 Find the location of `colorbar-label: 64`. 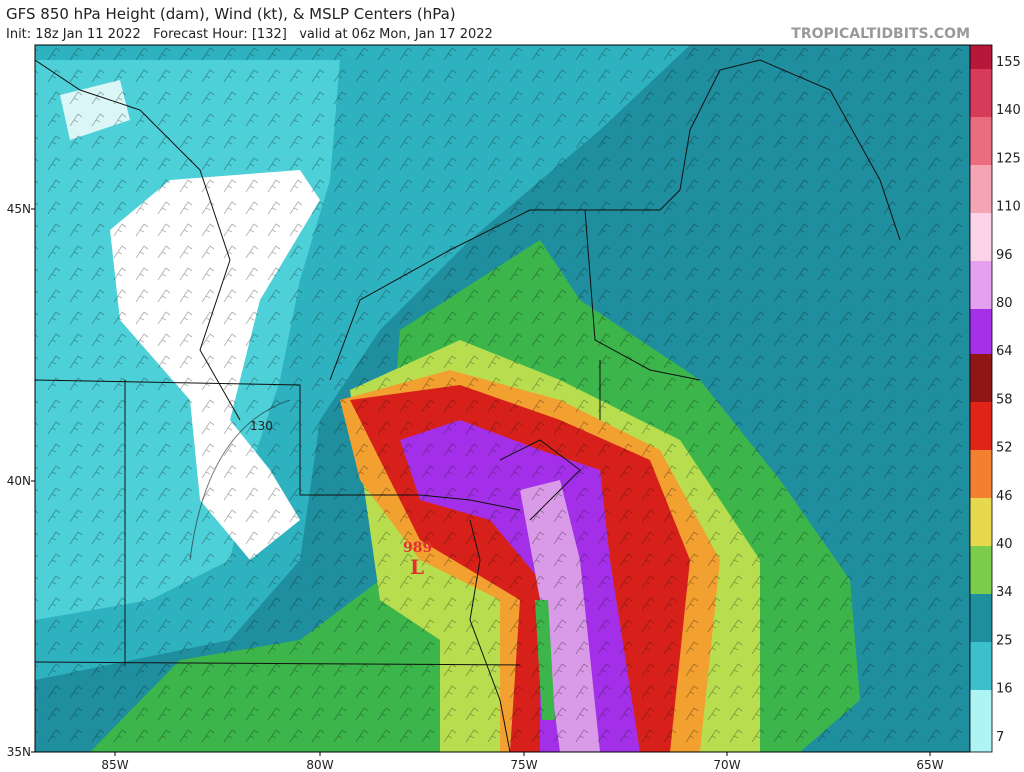

colorbar-label: 64 is located at coordinates (1004, 351).